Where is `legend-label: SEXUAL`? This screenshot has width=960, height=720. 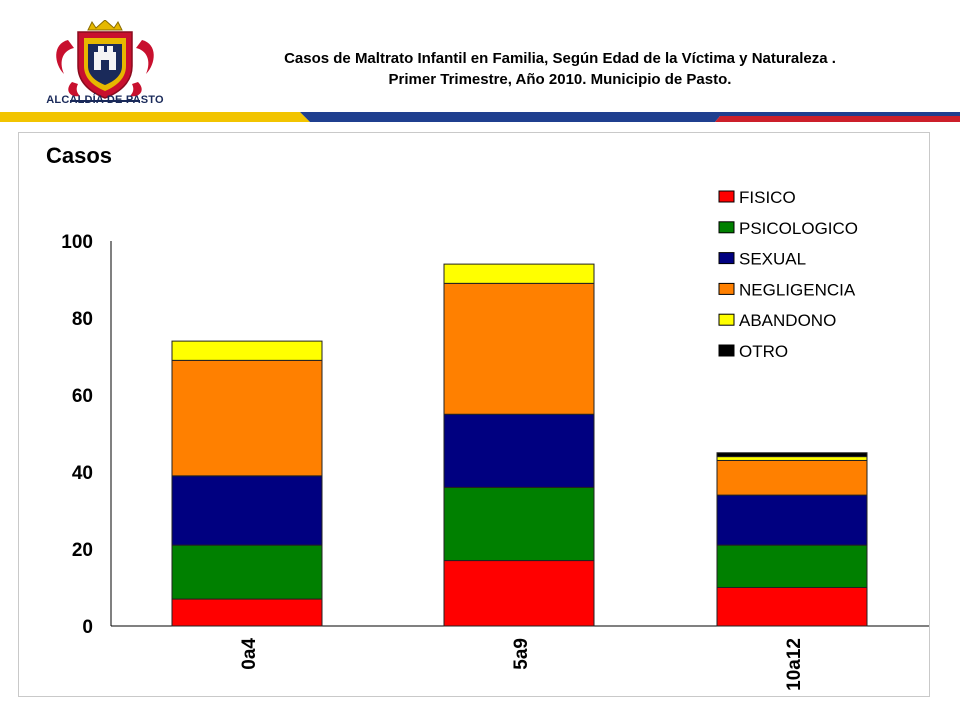
legend-label: SEXUAL is located at coordinates (772, 259).